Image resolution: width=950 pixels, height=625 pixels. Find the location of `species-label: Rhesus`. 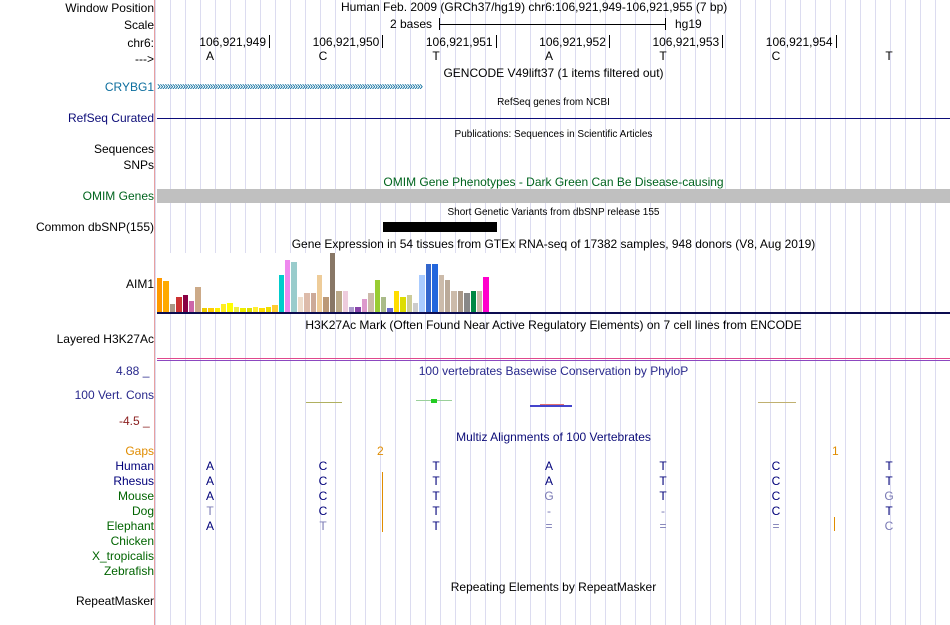

species-label: Rhesus is located at coordinates (133, 481).